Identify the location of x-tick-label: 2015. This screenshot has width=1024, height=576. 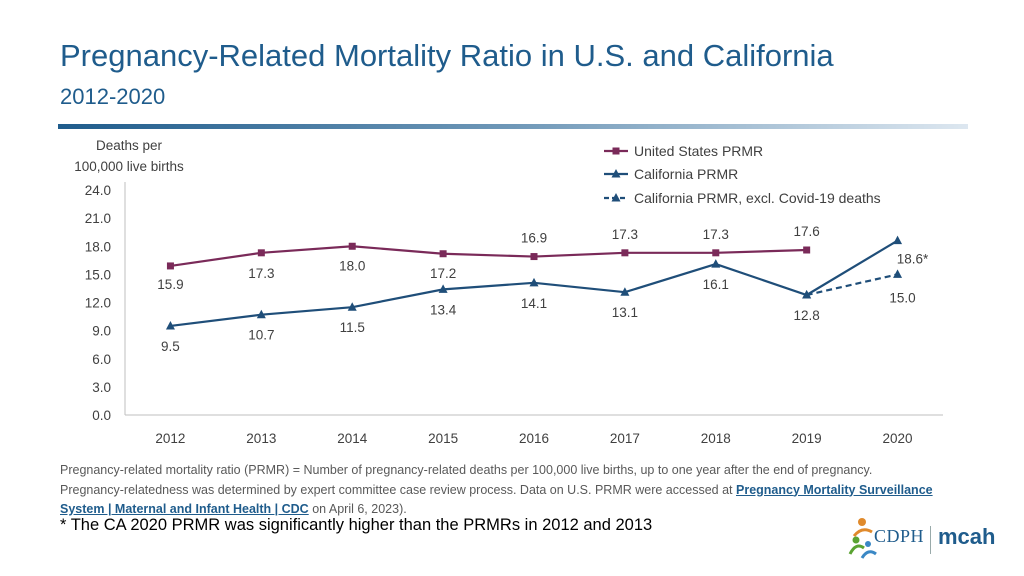
(443, 438).